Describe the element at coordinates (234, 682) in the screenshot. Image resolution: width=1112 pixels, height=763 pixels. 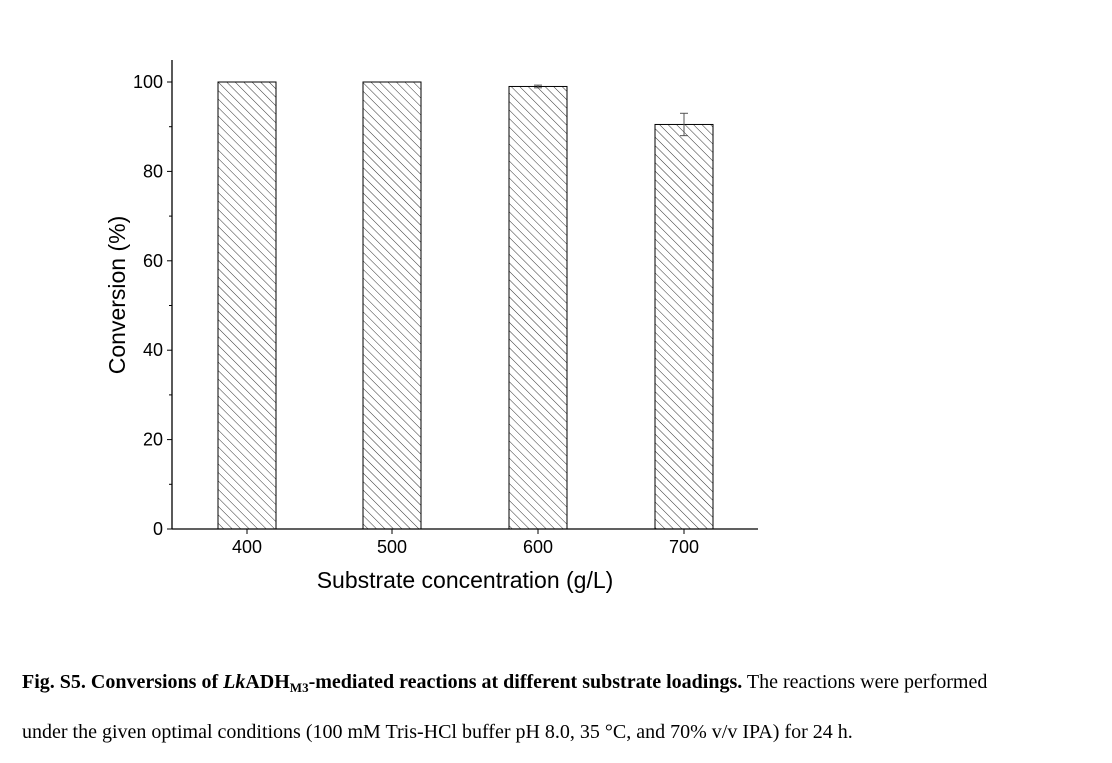
I see `caption-bold-italic: Lk` at that location.